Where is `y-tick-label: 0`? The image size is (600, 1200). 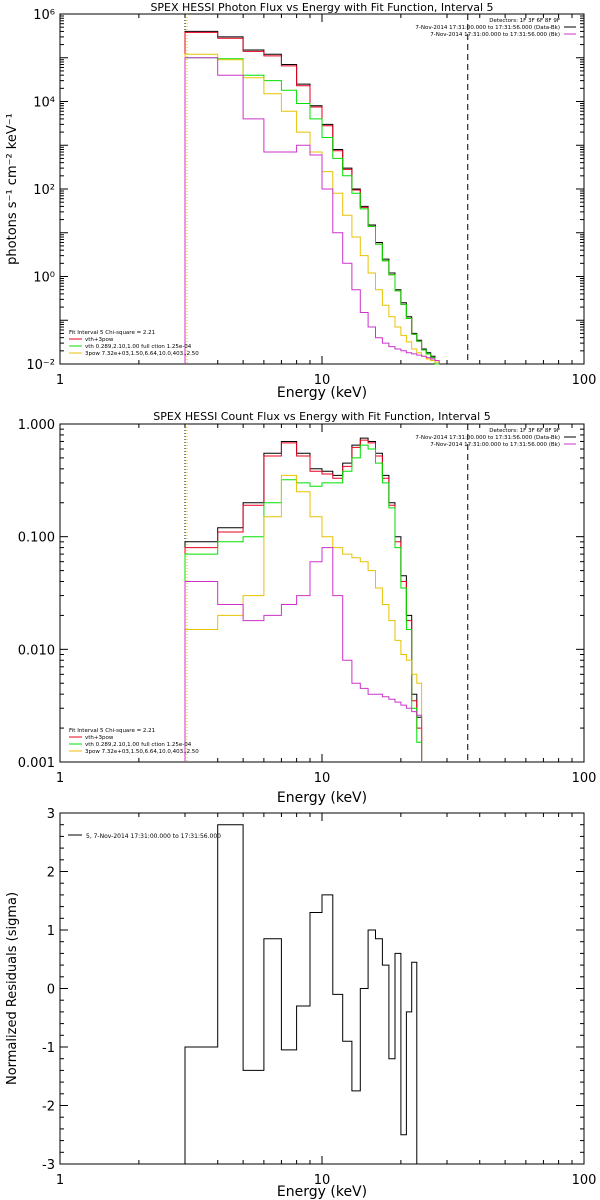 y-tick-label: 0 is located at coordinates (51, 990).